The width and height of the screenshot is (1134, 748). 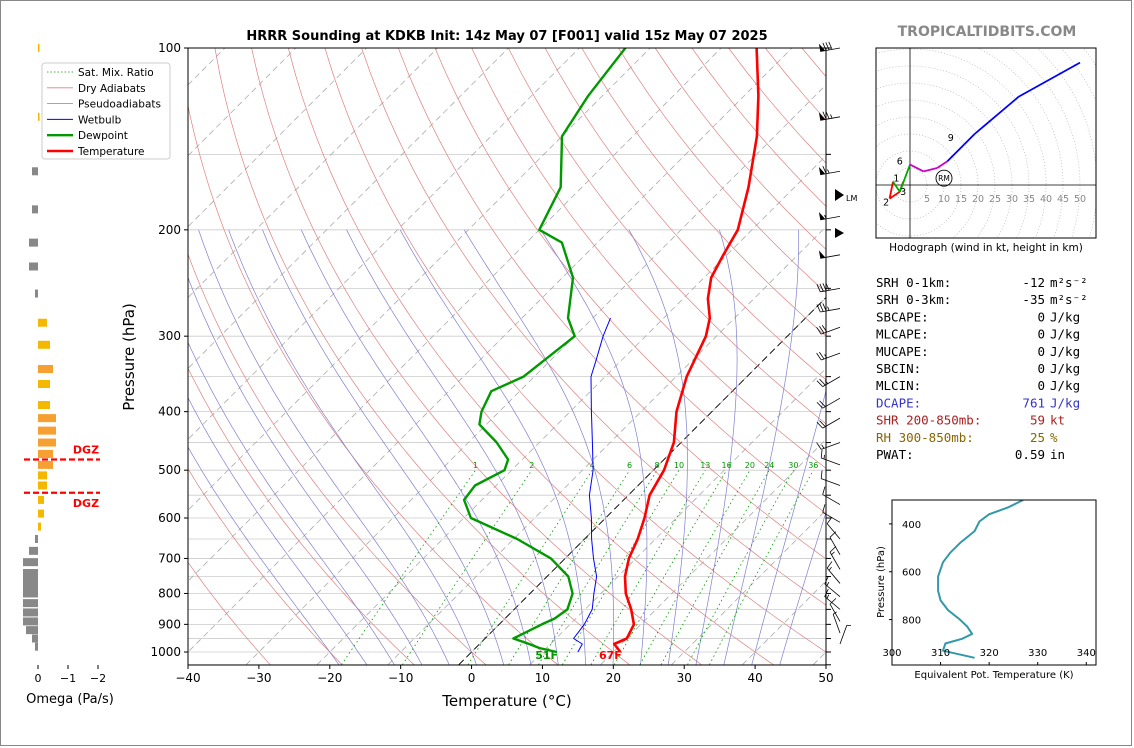 I want to click on y-tick-label: 1000, so click(x=165, y=652).